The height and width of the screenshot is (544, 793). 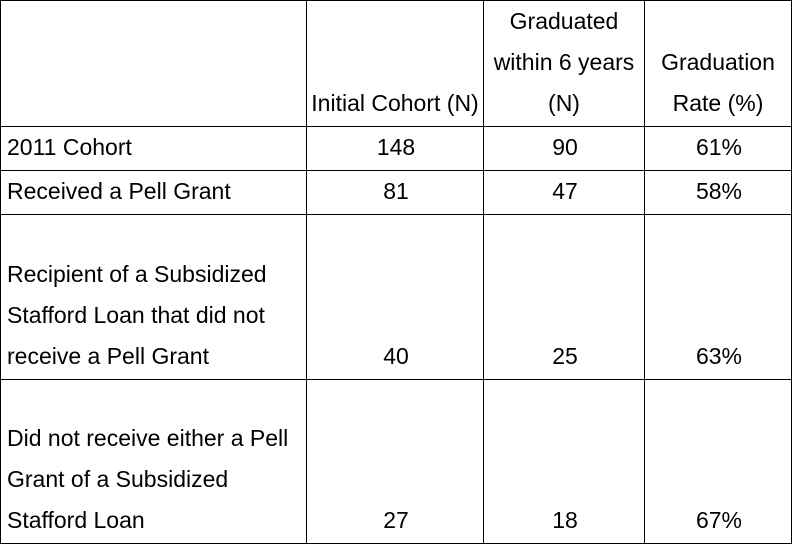 I want to click on row-label: 2011 Cohort, so click(x=153, y=148).